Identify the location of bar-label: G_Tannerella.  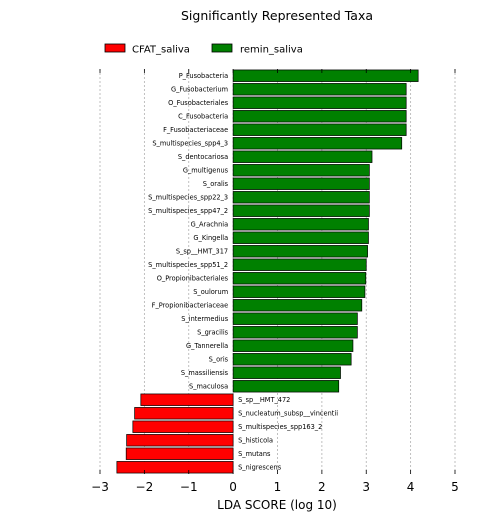
(207, 346).